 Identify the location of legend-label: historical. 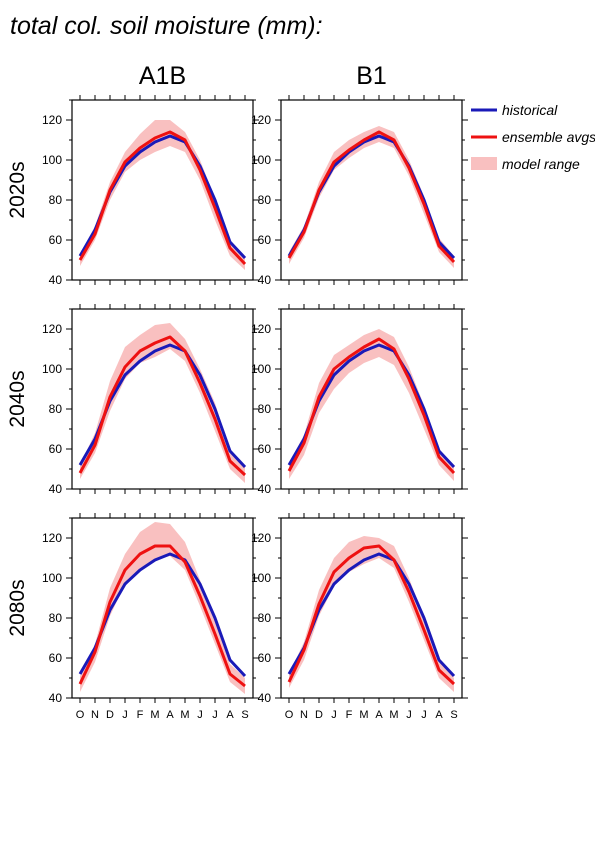
(530, 110).